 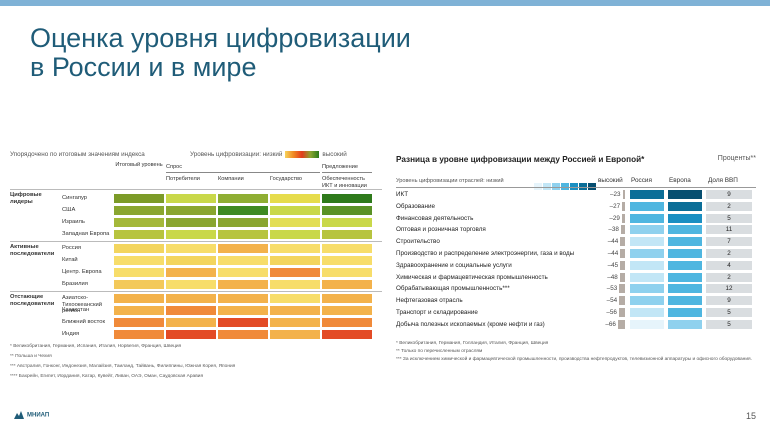 I want to click on group-label: Отстающие последователи, so click(x=32, y=300).